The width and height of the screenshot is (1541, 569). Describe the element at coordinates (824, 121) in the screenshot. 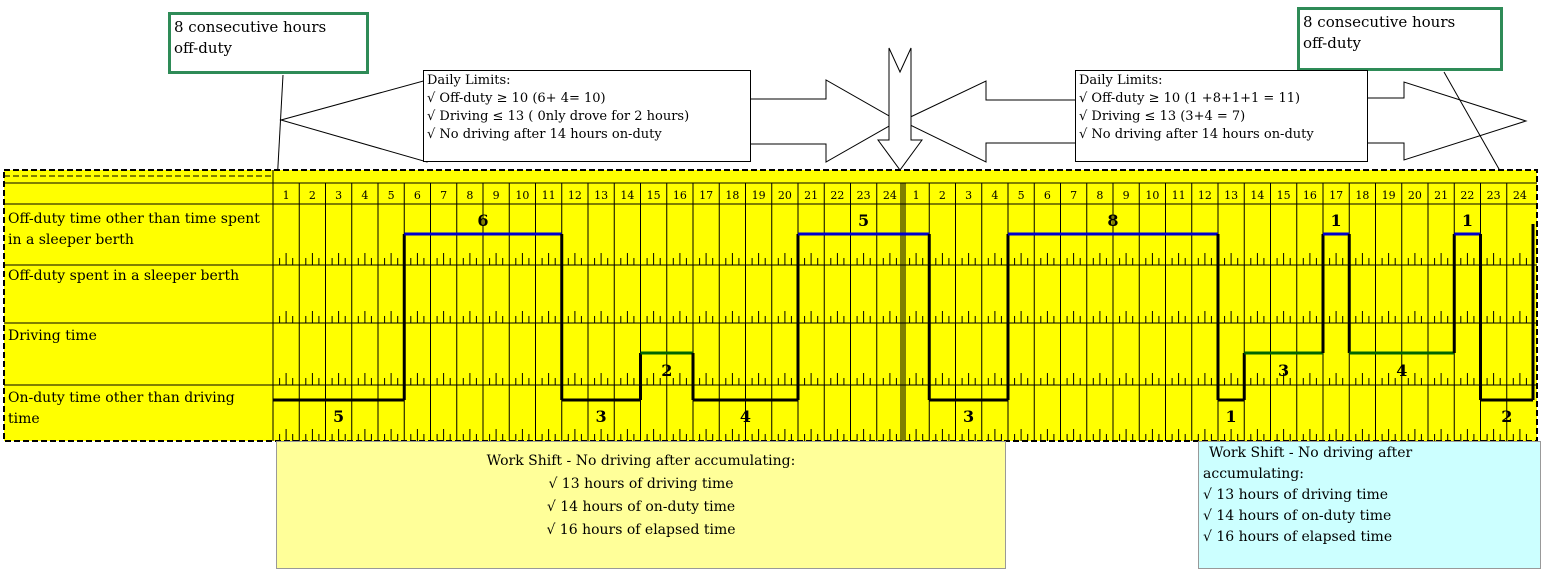

I see `left-day-arrow-right` at that location.